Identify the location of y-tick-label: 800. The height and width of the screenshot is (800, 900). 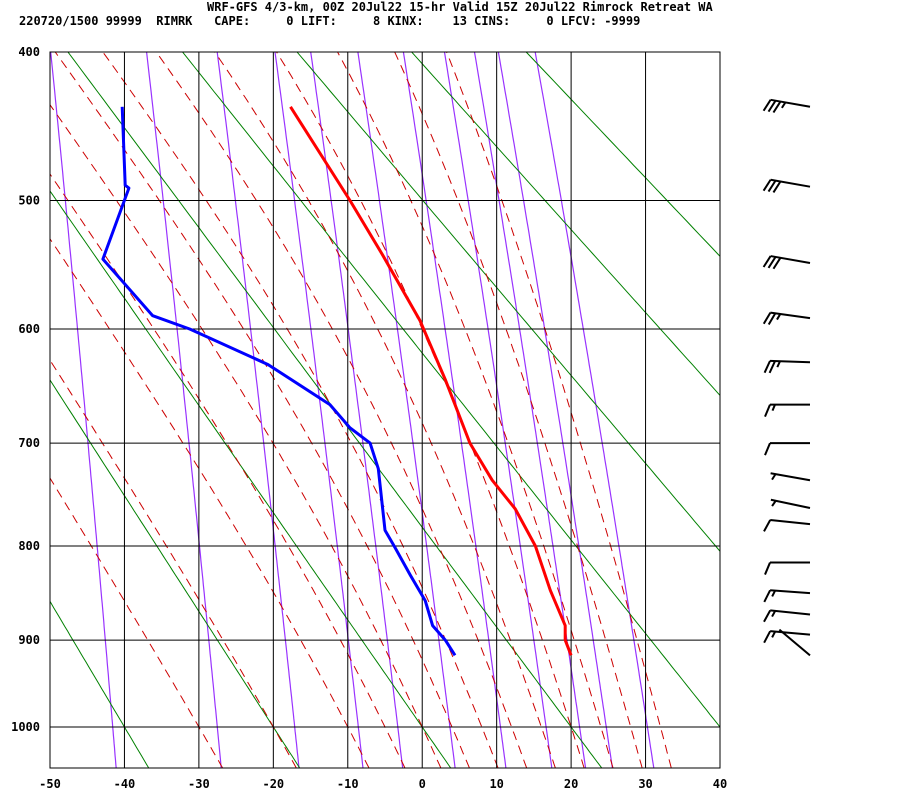
(29, 546).